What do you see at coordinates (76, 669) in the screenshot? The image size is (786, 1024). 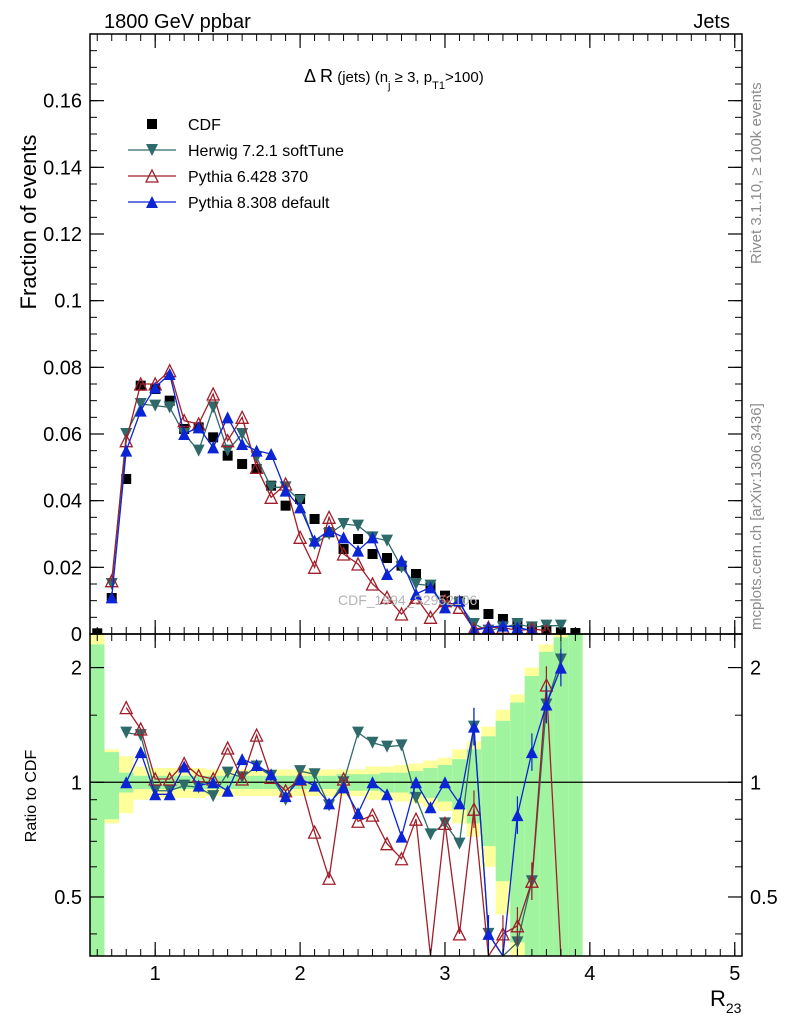 I see `ytick-label-ratio-left: 2` at bounding box center [76, 669].